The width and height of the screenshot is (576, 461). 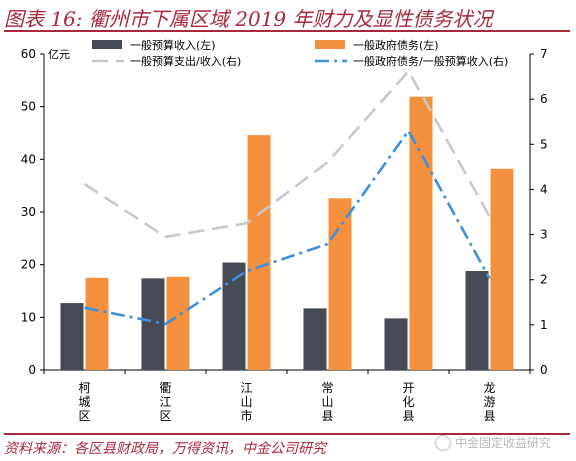 What do you see at coordinates (165, 449) in the screenshot?
I see `source-note: 资料来源：各区县财政局，万得资讯，中金公司研究` at bounding box center [165, 449].